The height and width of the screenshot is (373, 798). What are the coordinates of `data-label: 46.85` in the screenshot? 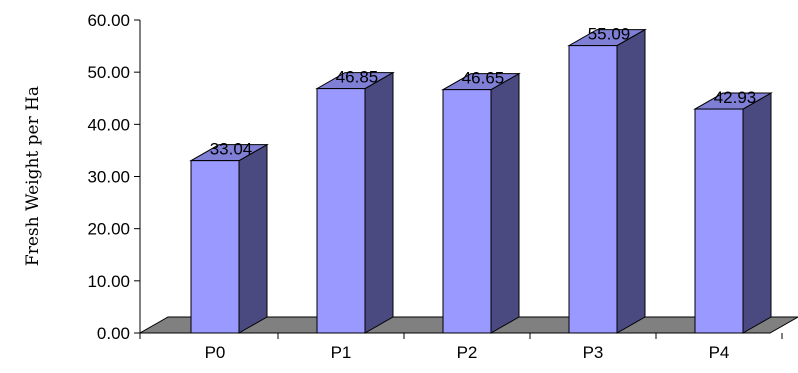 It's located at (357, 77).